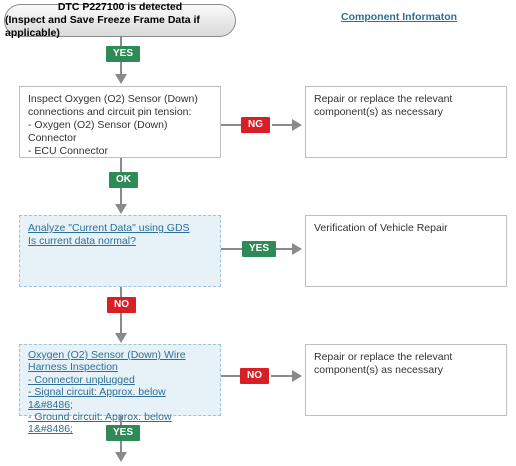  What do you see at coordinates (73, 367) in the screenshot?
I see `harness-inspection-link: Harness Inspection` at bounding box center [73, 367].